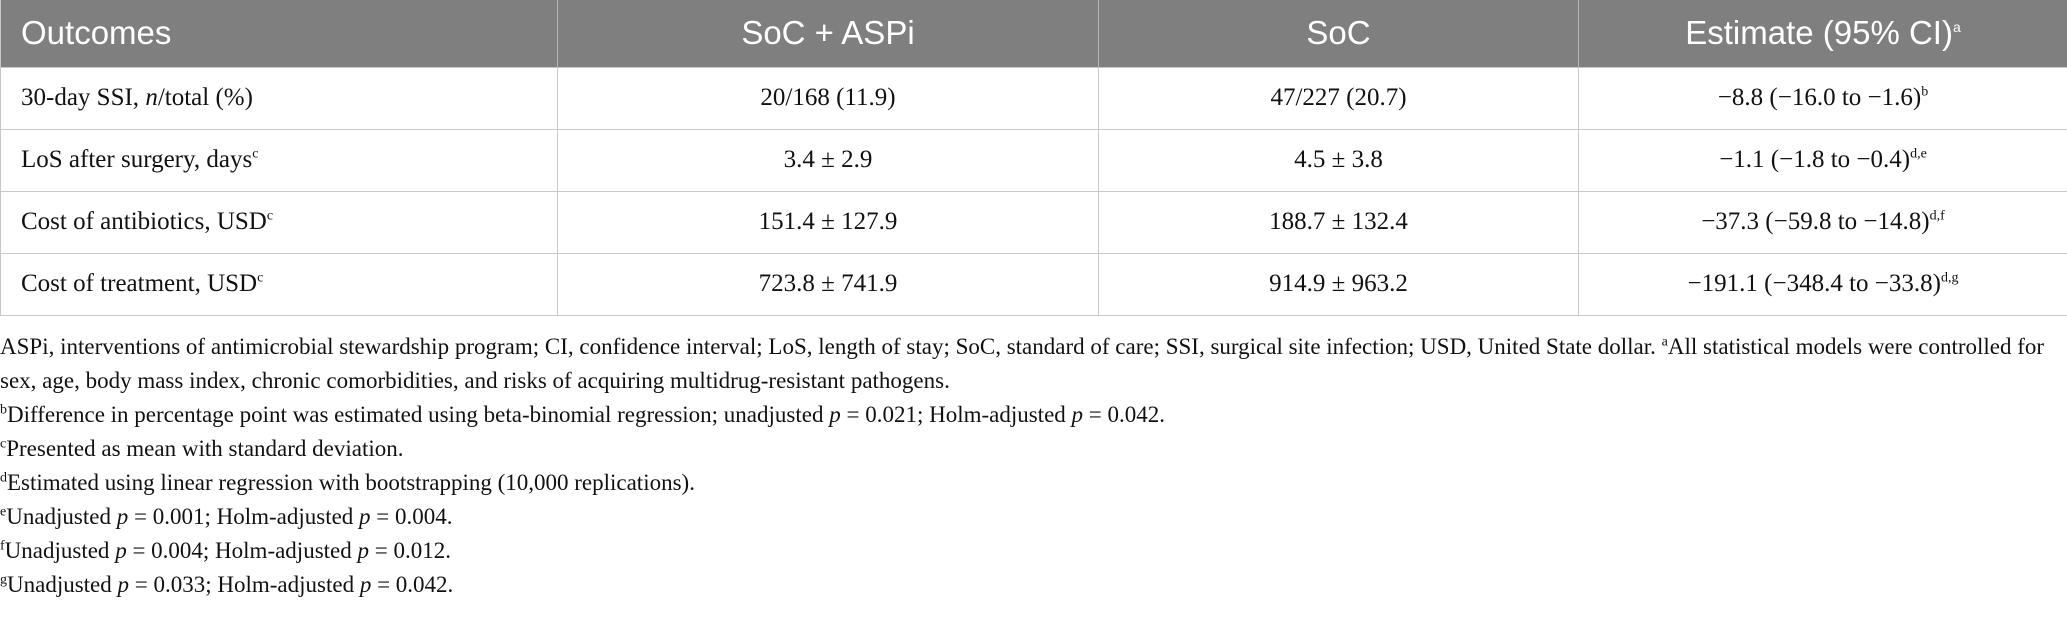 The width and height of the screenshot is (2067, 636). What do you see at coordinates (137, 159) in the screenshot?
I see `row-label-text: LoS after surgery, days` at bounding box center [137, 159].